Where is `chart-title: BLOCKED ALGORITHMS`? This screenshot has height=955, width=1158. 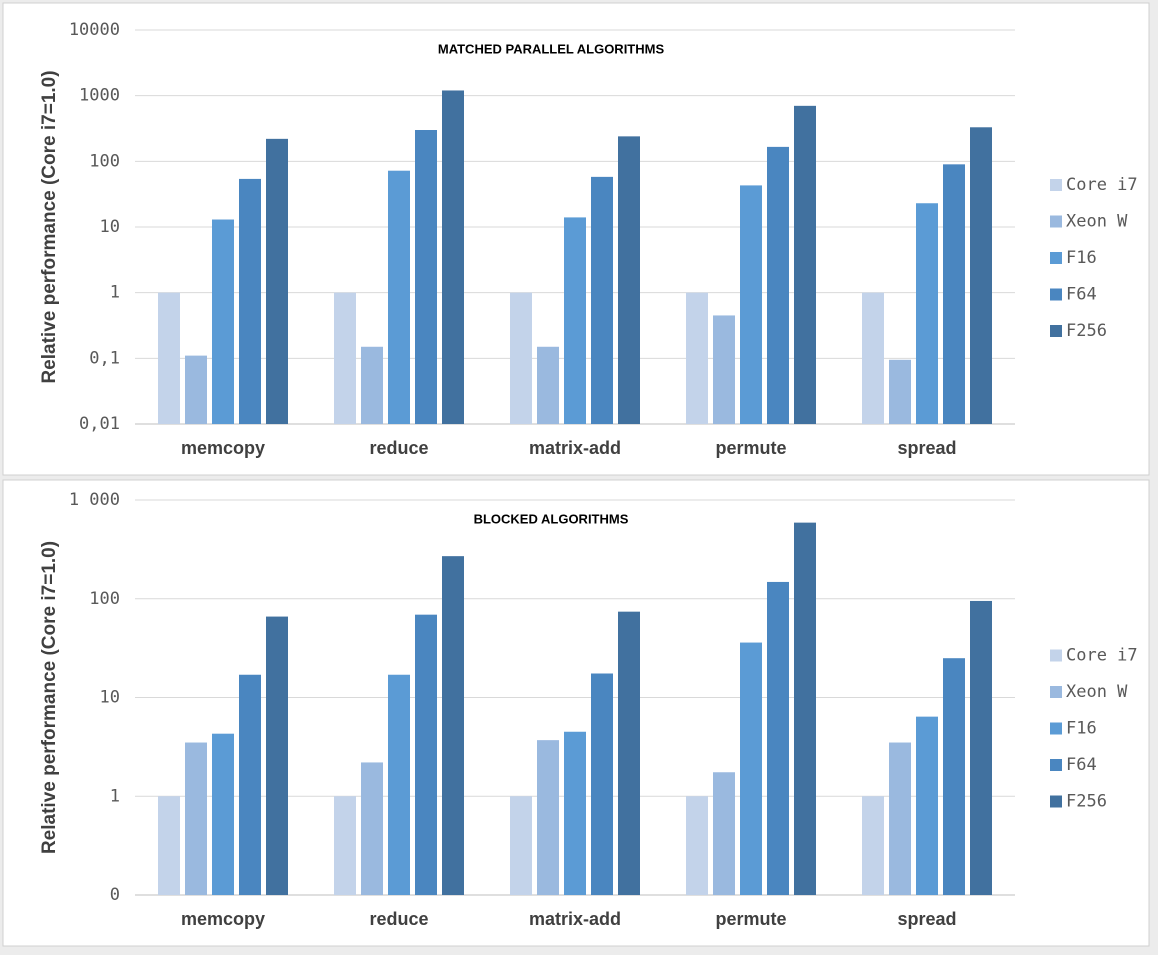
chart-title: BLOCKED ALGORITHMS is located at coordinates (551, 518).